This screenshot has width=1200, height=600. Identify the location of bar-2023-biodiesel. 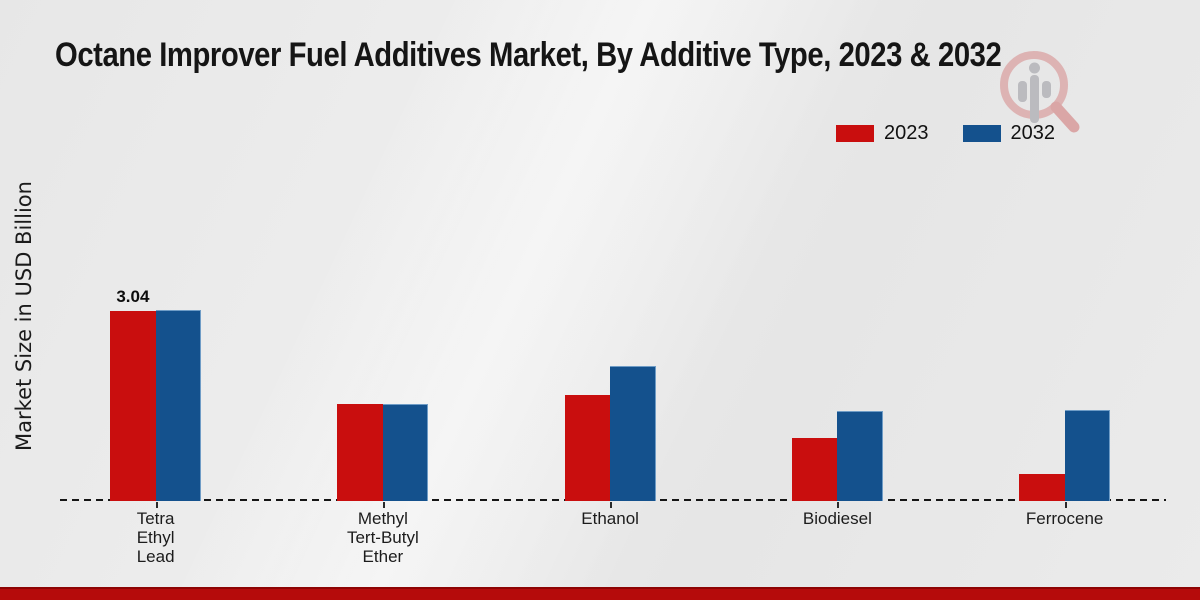
(814, 469).